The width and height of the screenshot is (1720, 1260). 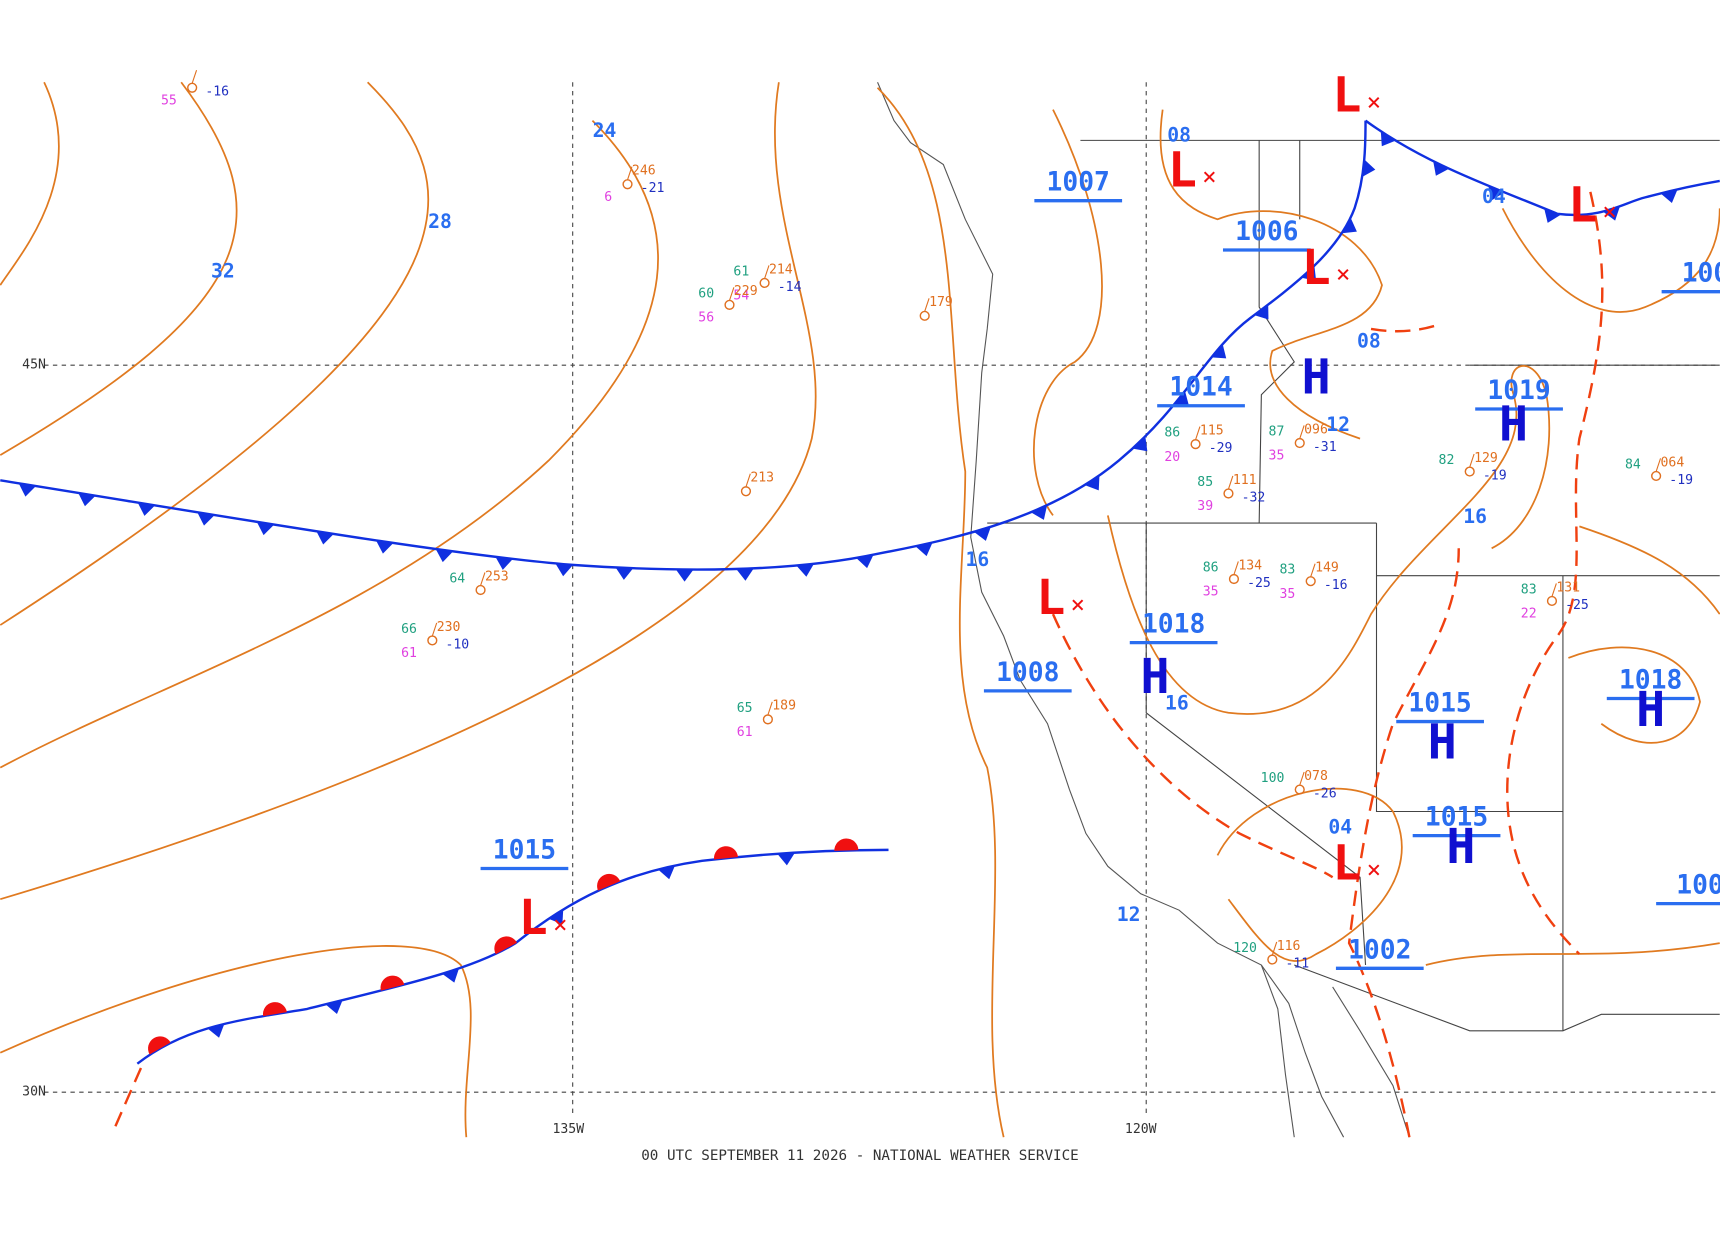 I want to click on station-temp: 60, so click(x=706, y=293).